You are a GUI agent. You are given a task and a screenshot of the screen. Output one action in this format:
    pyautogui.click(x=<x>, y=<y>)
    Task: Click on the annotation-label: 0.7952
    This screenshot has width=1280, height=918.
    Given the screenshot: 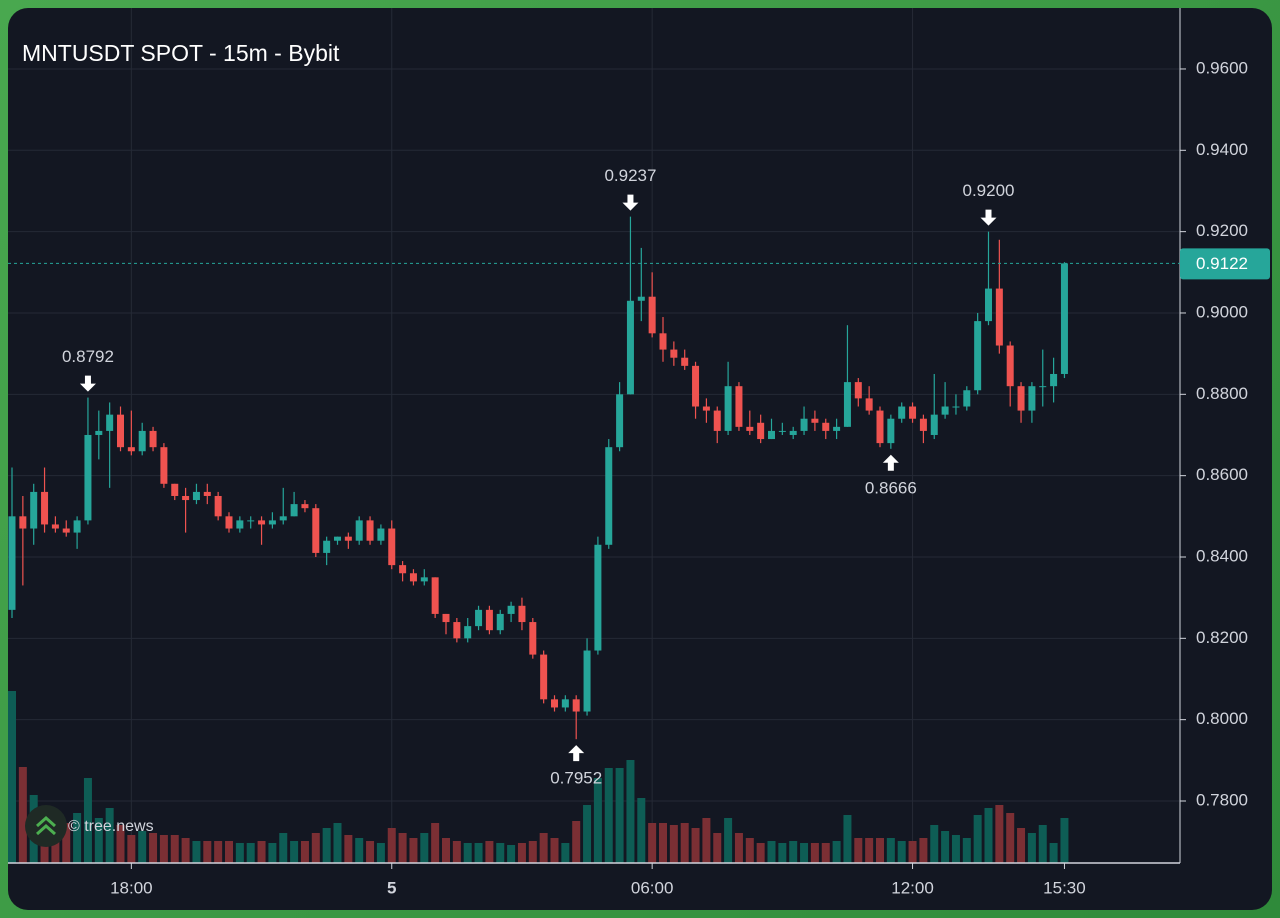 What is the action you would take?
    pyautogui.click(x=576, y=778)
    